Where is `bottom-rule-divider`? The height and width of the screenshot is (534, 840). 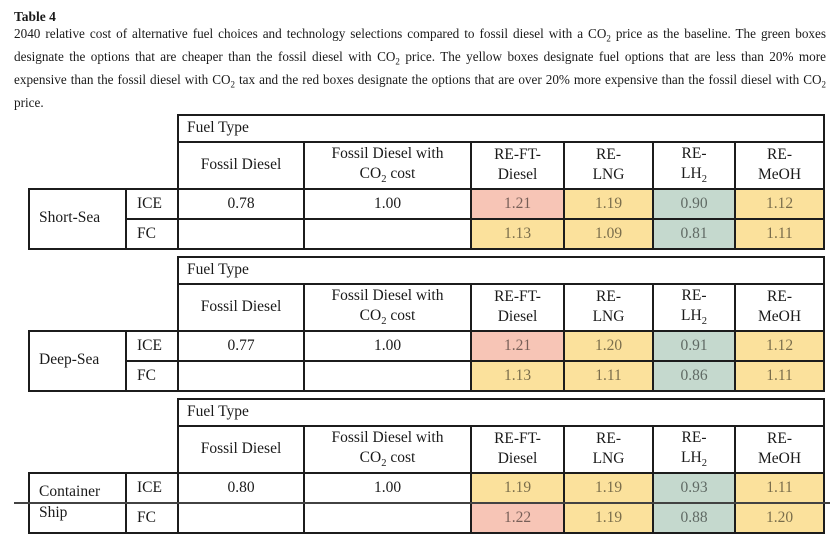 bottom-rule-divider is located at coordinates (422, 503).